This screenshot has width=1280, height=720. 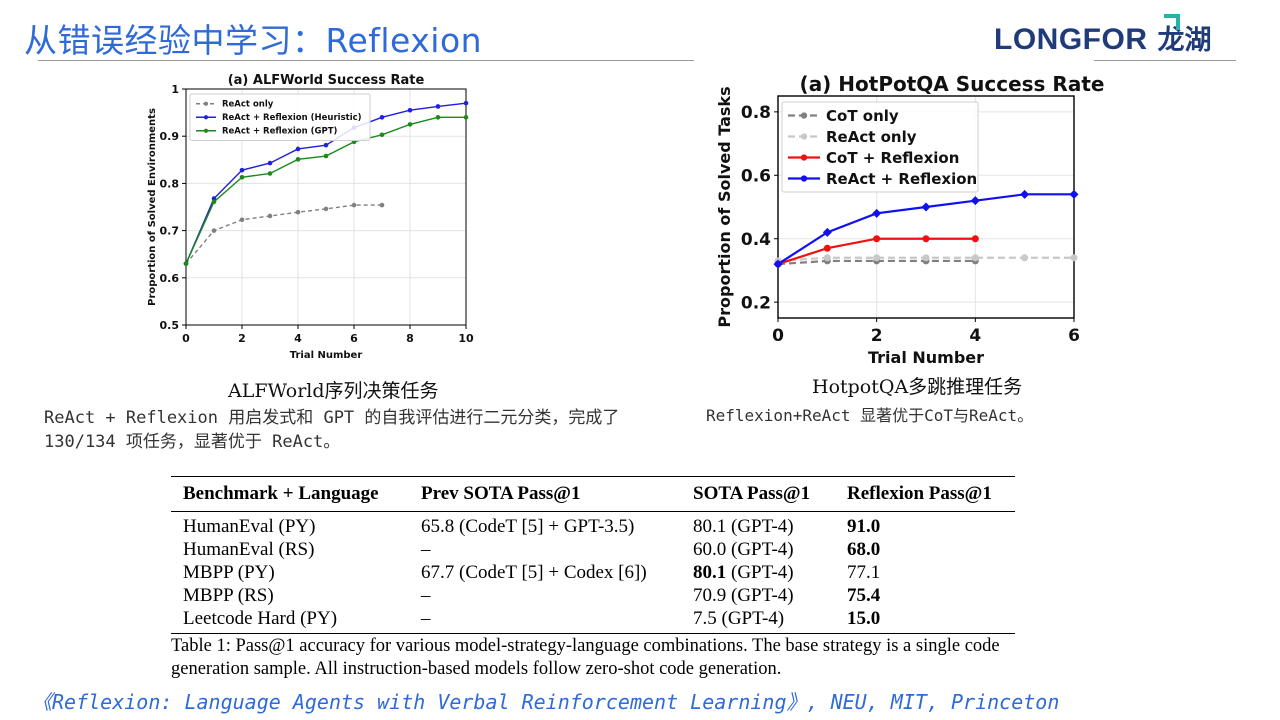 What do you see at coordinates (919, 493) in the screenshot?
I see `table-header-cell: Reflexion Pass@1` at bounding box center [919, 493].